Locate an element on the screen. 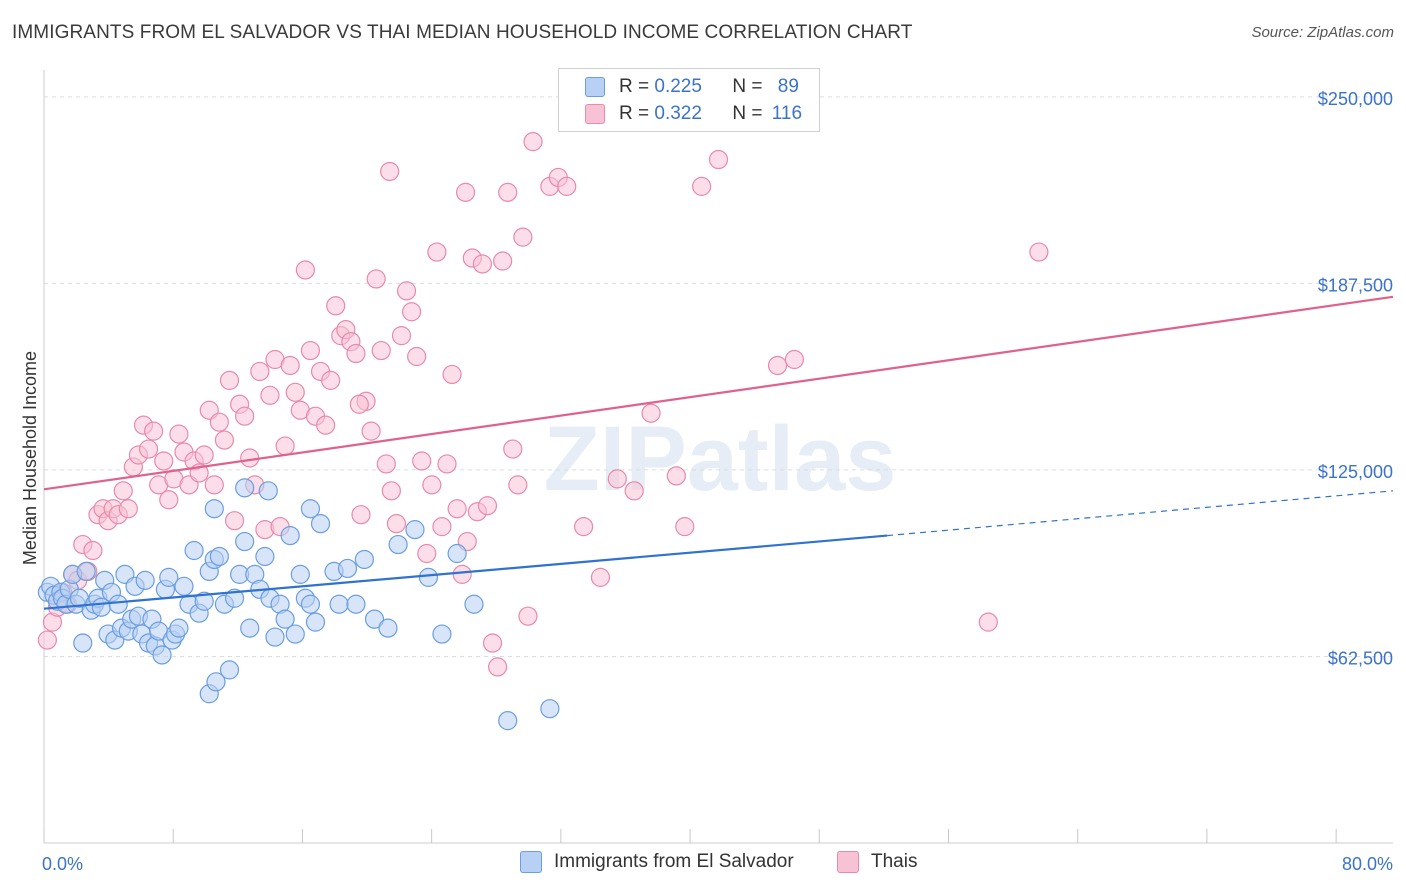 The width and height of the screenshot is (1406, 892). y-axis-label: Median Household Income is located at coordinates (30, 458).